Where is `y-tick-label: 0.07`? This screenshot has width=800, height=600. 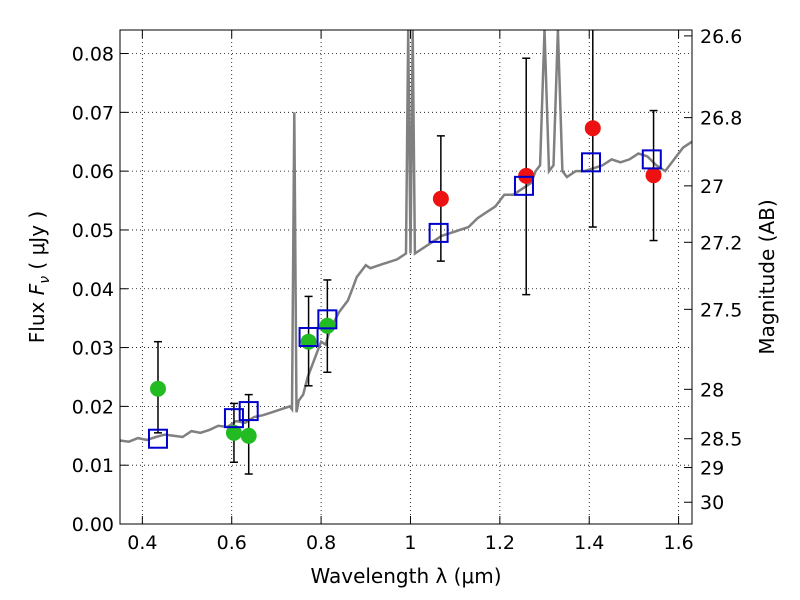
y-tick-label: 0.07 is located at coordinates (93, 113).